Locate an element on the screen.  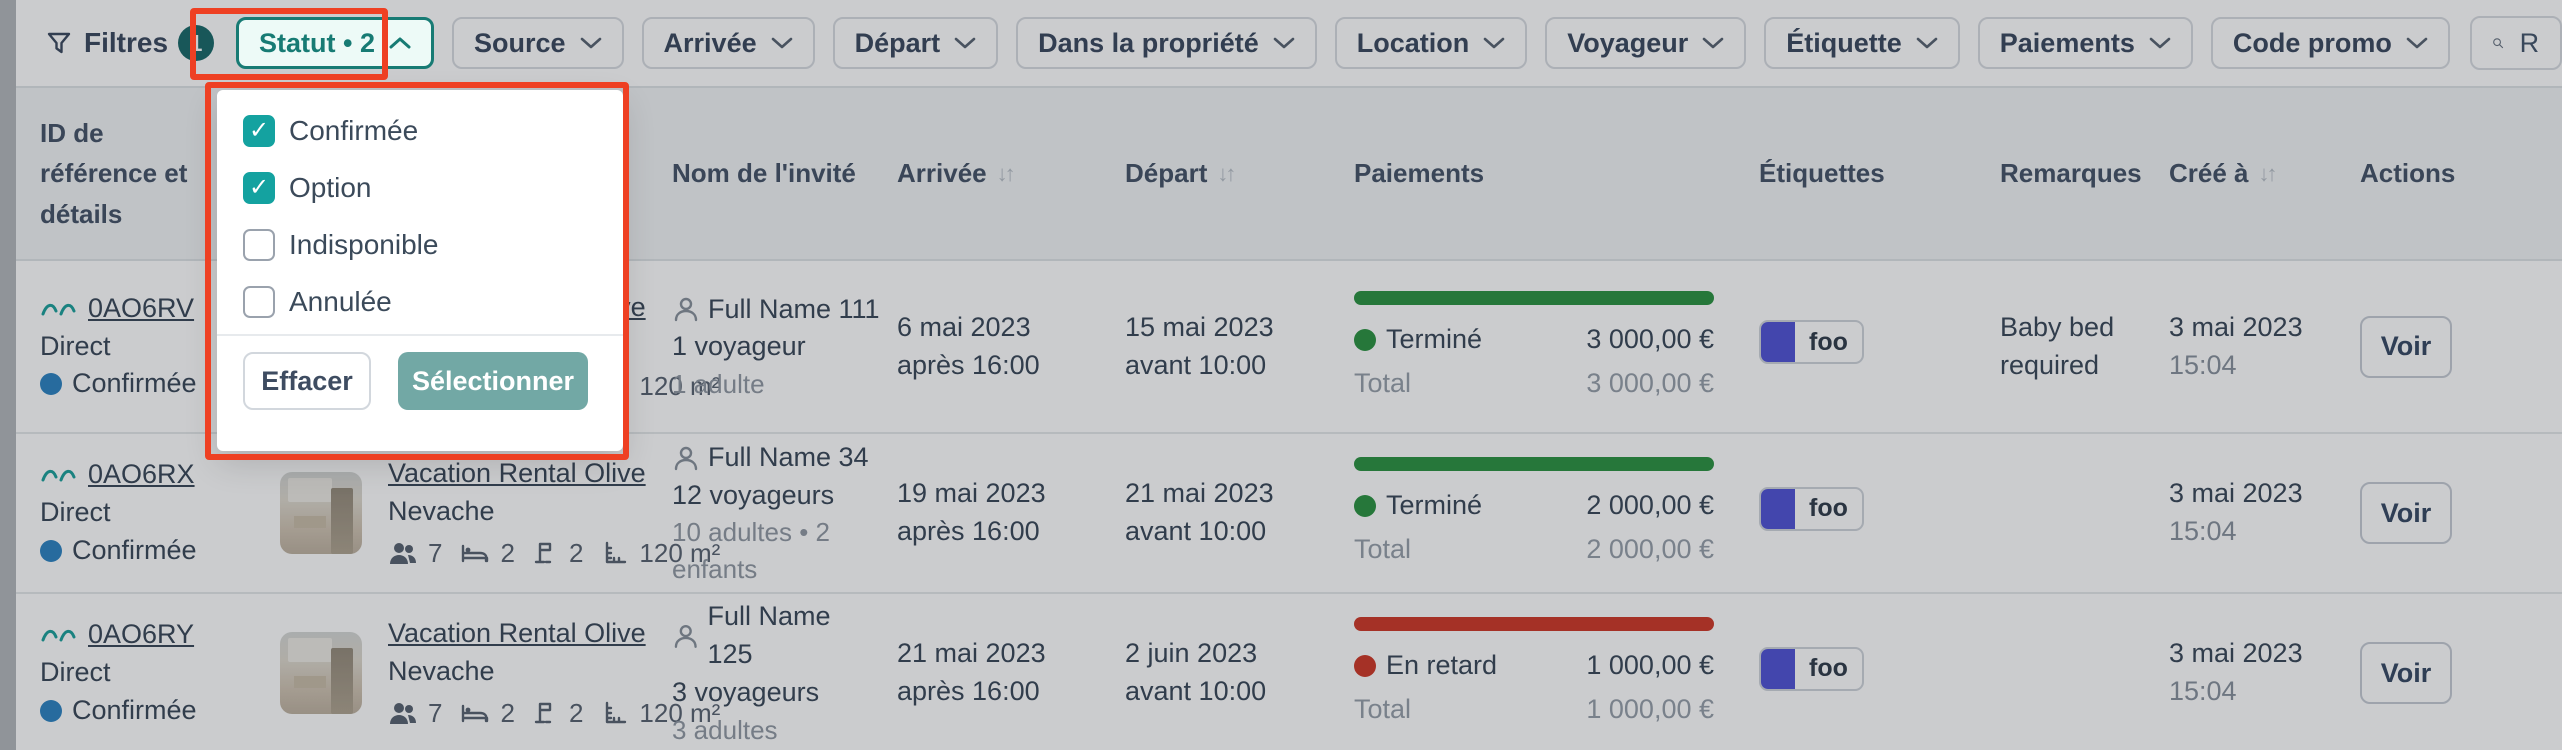
bed-icon is located at coordinates (475, 713).